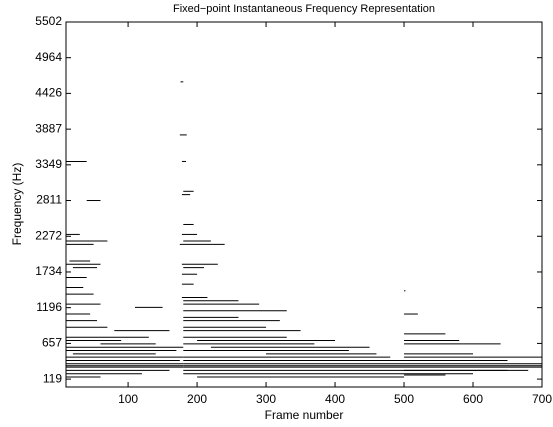 Image resolution: width=553 pixels, height=427 pixels. Describe the element at coordinates (128, 399) in the screenshot. I see `x-tick-label: 100` at that location.